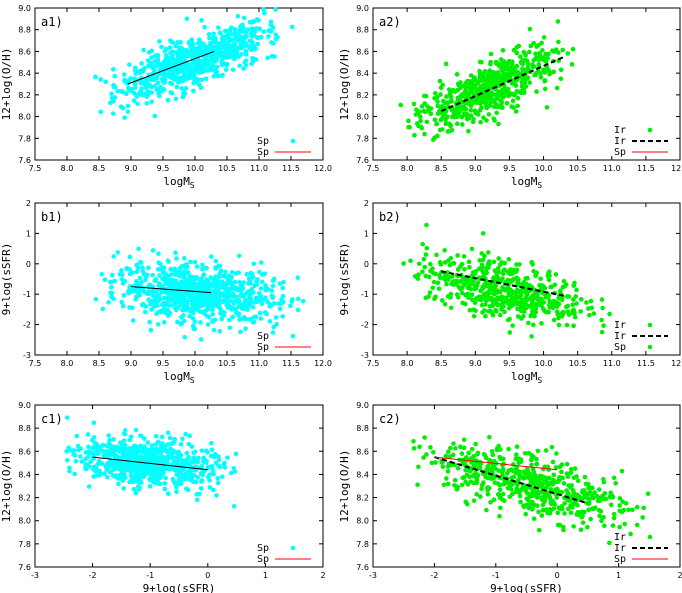 The image size is (682, 593). I want to click on x-axis-label-subscript: S, so click(539, 380).